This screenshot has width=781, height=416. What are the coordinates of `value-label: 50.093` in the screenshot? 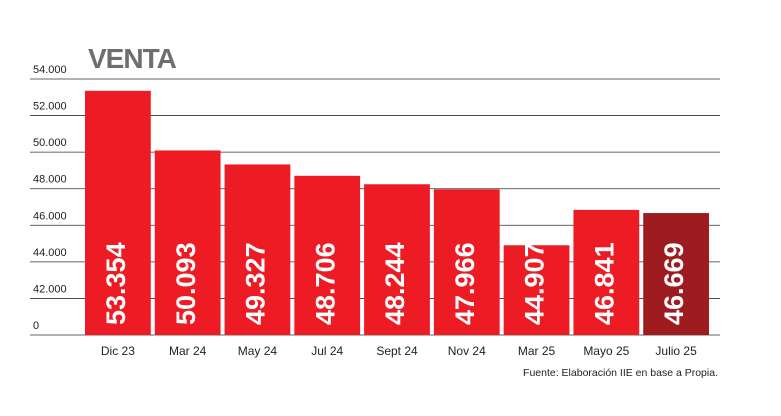 It's located at (186, 283).